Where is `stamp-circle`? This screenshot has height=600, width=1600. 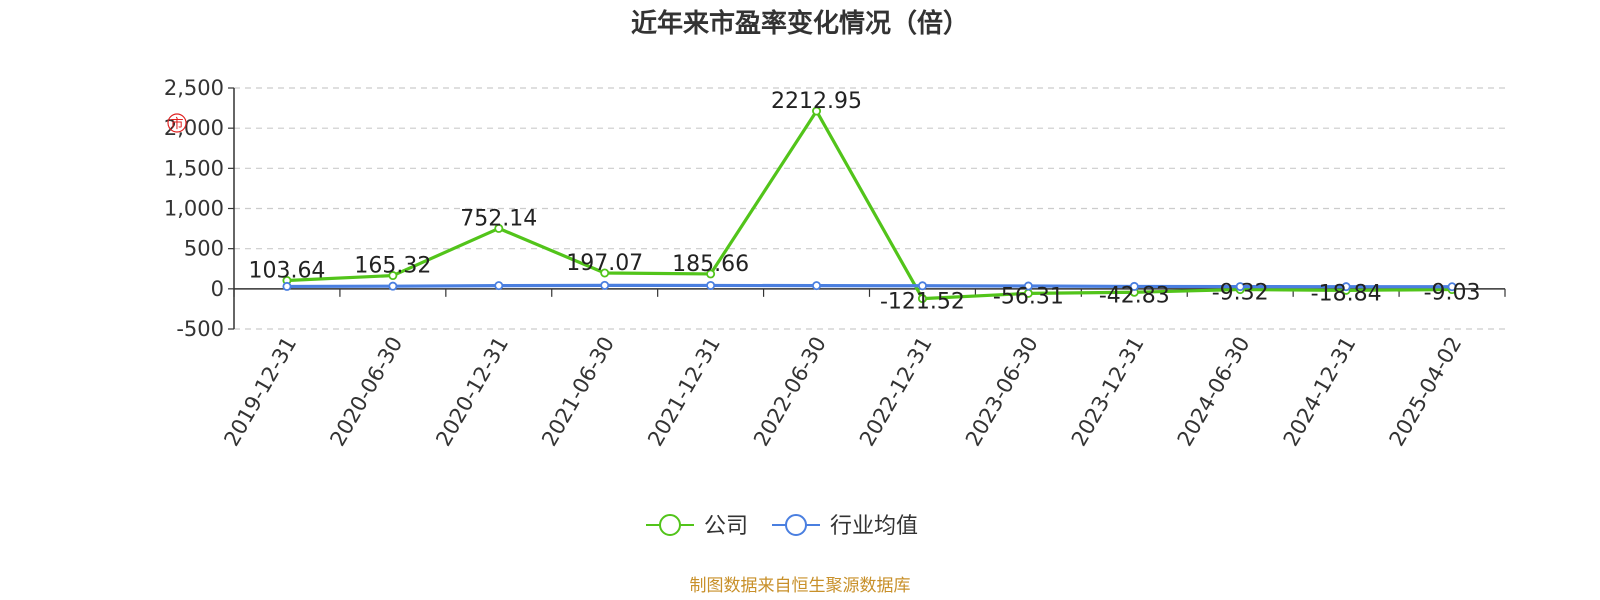
stamp-circle is located at coordinates (177, 123).